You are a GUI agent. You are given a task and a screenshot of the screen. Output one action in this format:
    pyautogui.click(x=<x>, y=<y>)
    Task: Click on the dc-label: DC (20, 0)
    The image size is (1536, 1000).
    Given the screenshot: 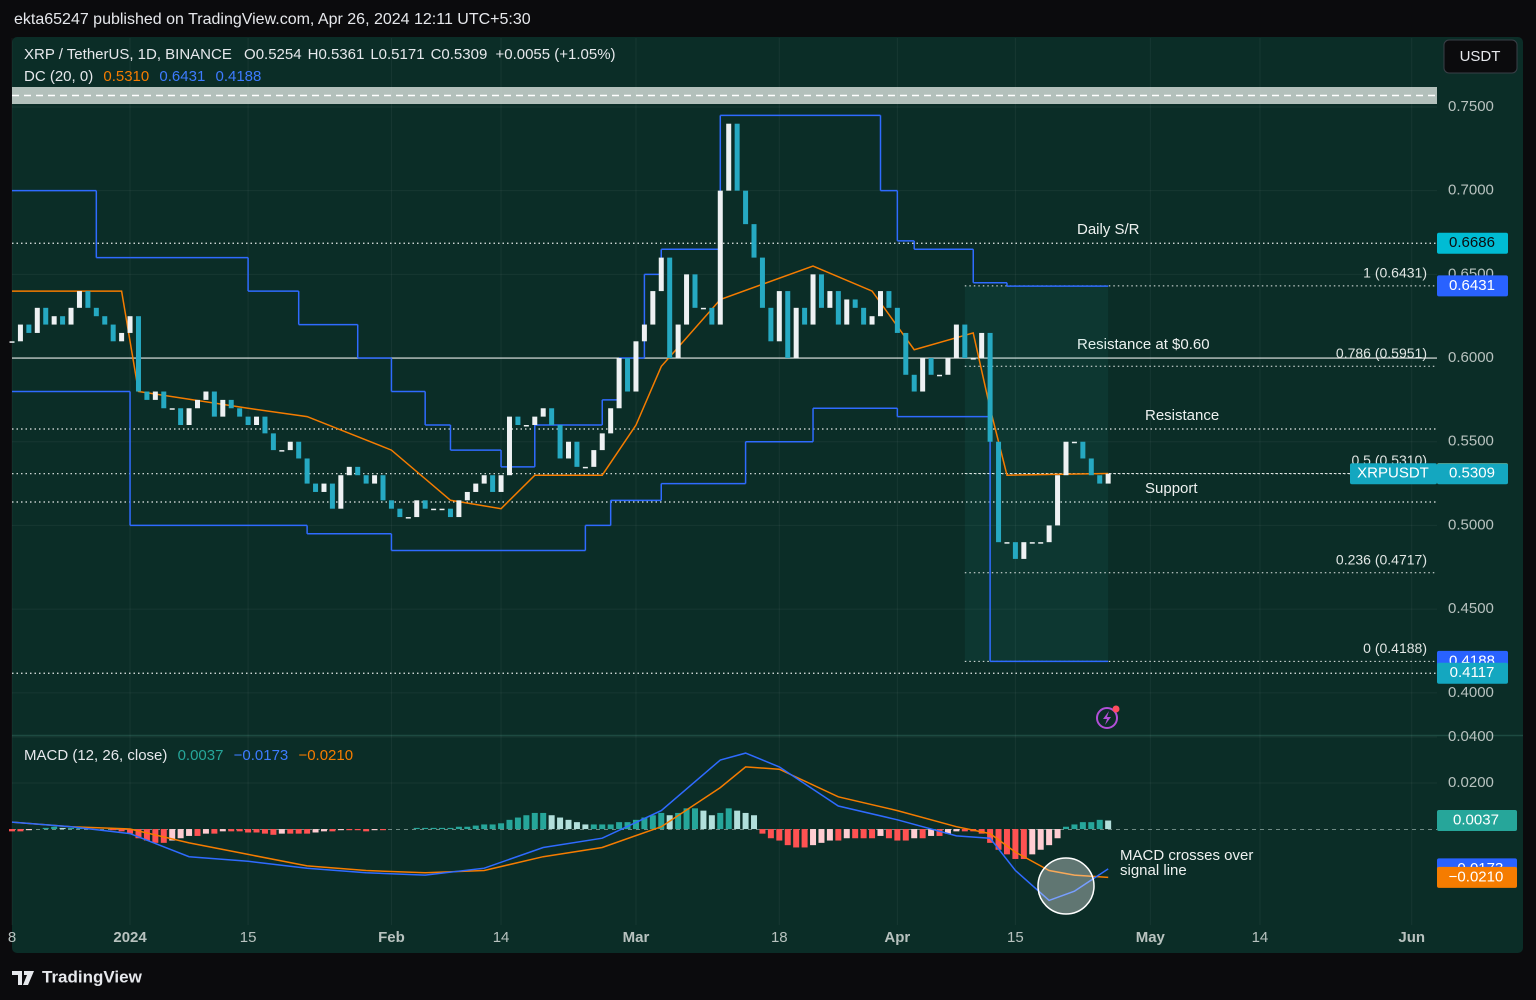 What is the action you would take?
    pyautogui.click(x=58, y=76)
    